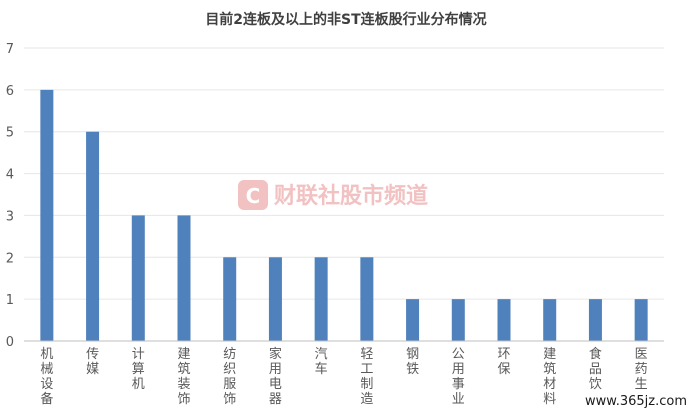 The image size is (692, 411). Describe the element at coordinates (138, 369) in the screenshot. I see `x-tick-label: 计算机` at that location.